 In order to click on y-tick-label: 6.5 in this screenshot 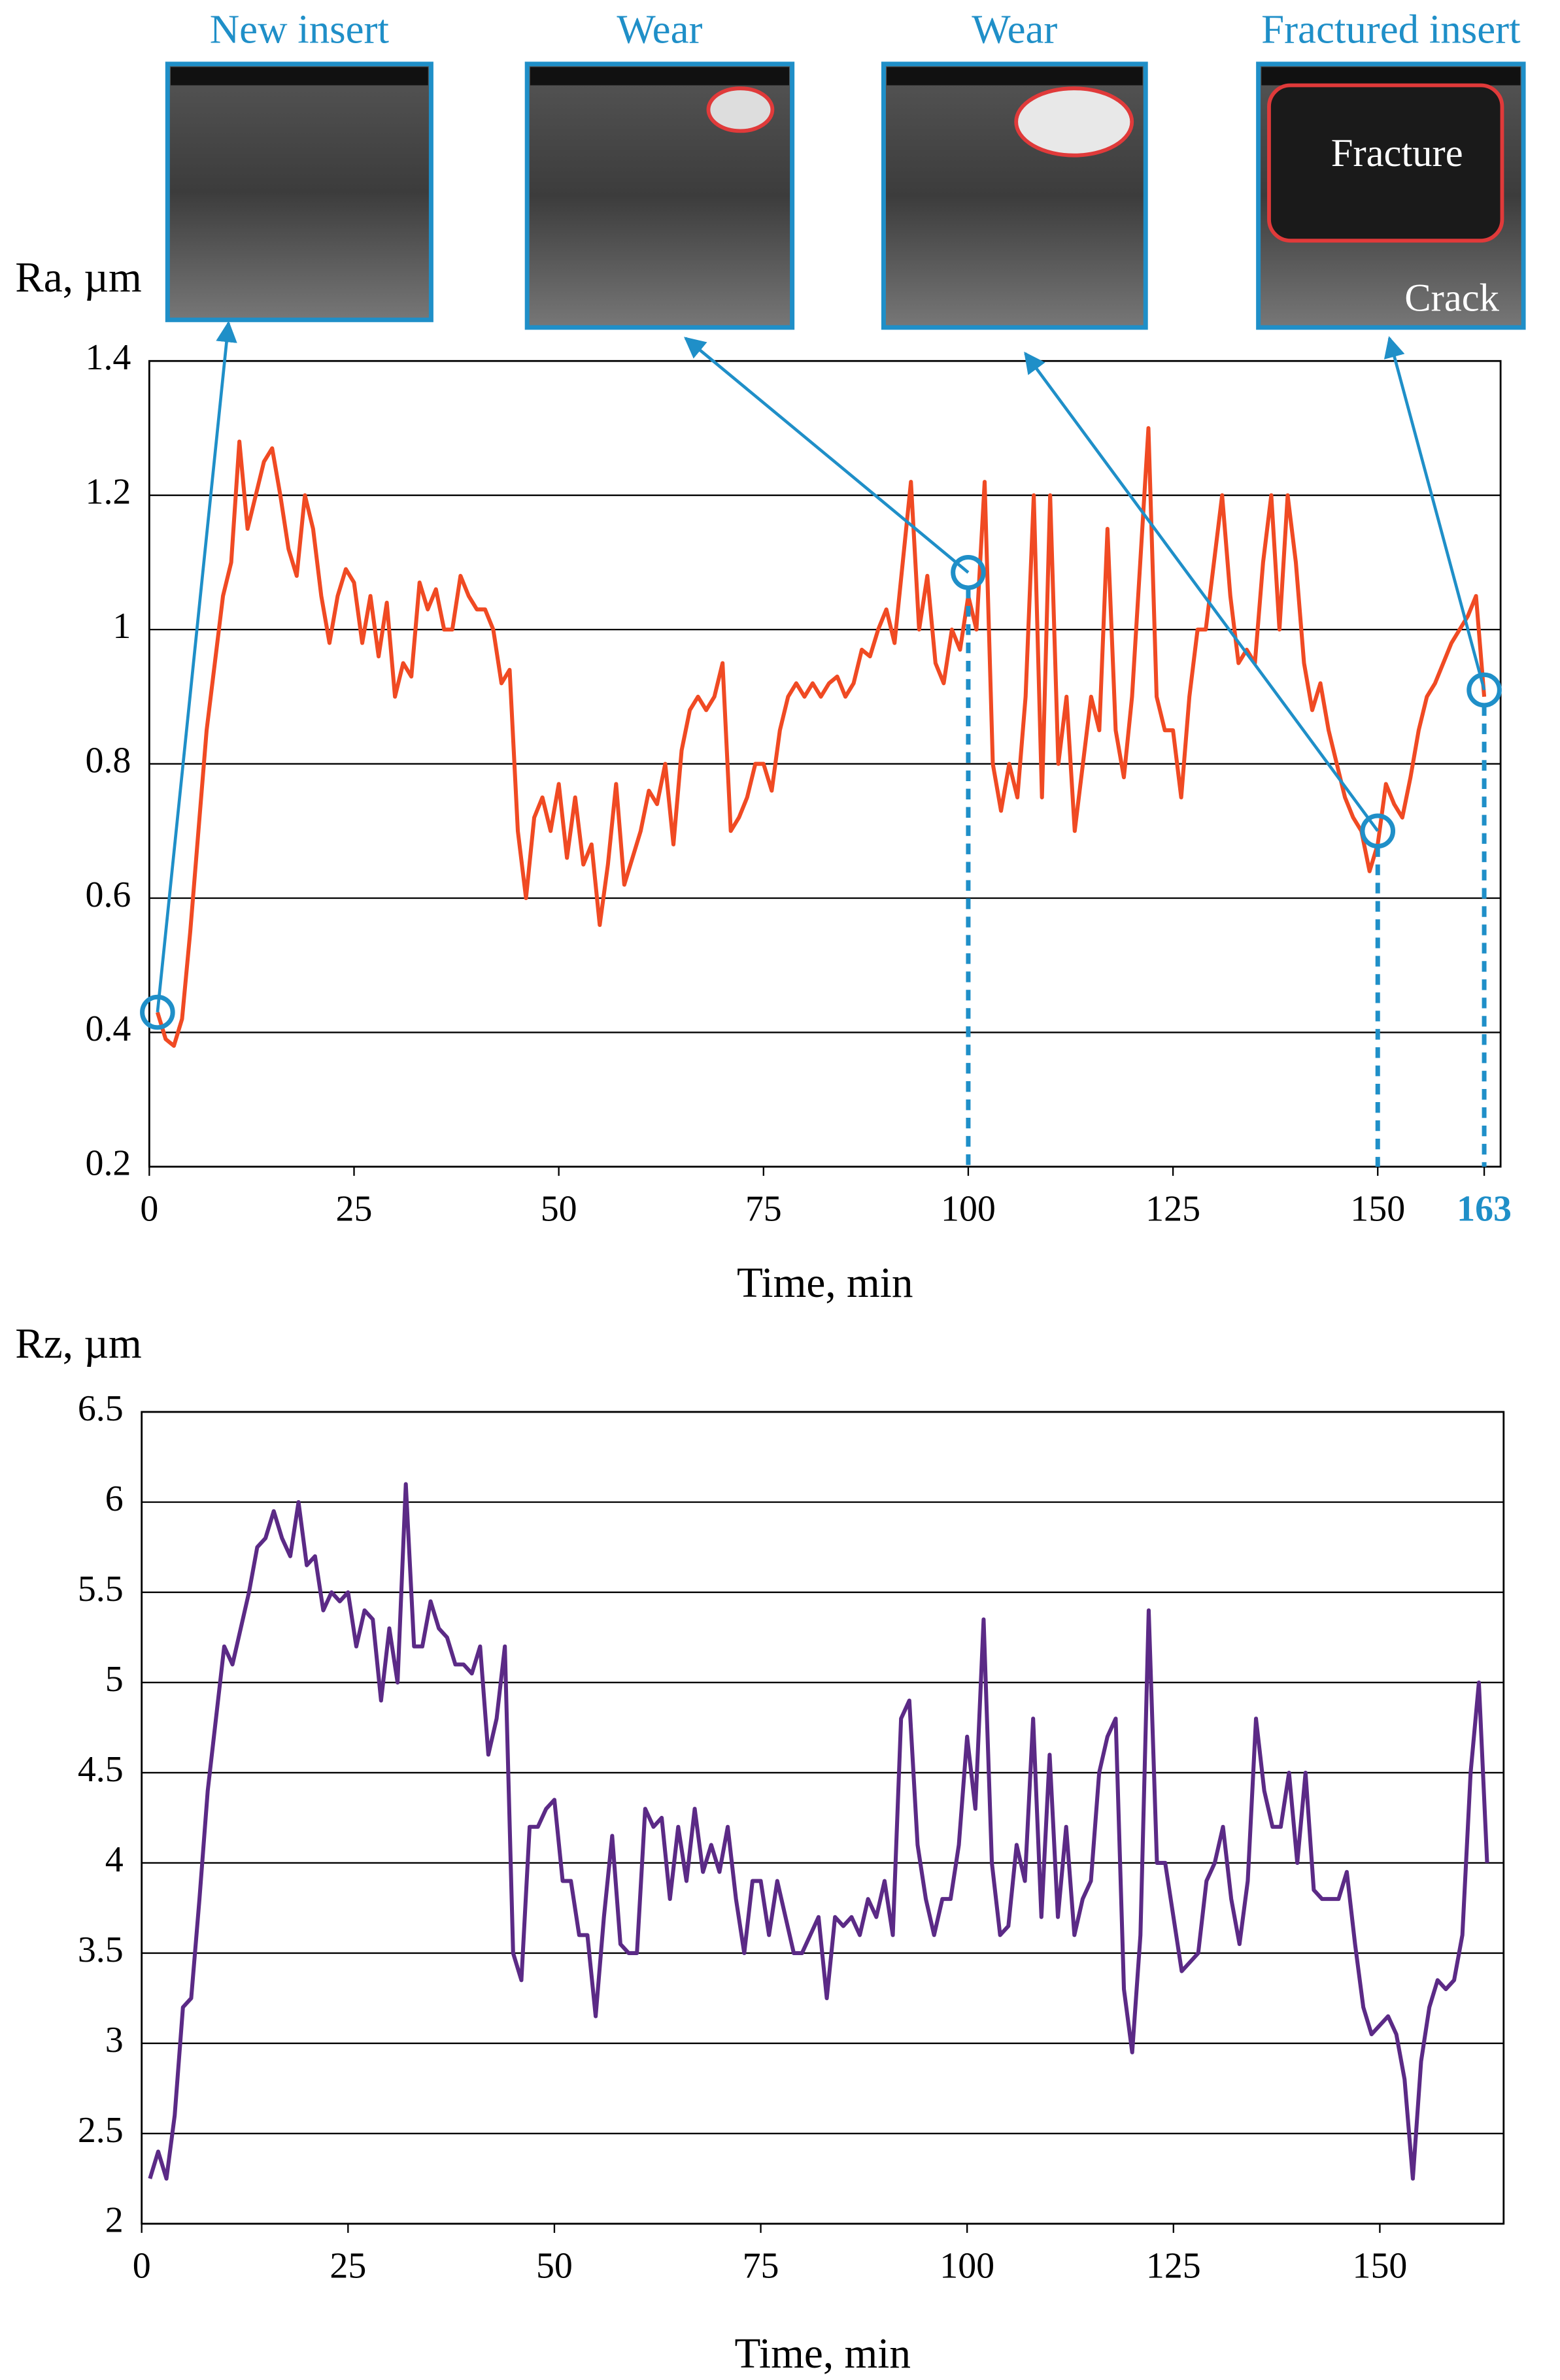, I will do `click(101, 1408)`.